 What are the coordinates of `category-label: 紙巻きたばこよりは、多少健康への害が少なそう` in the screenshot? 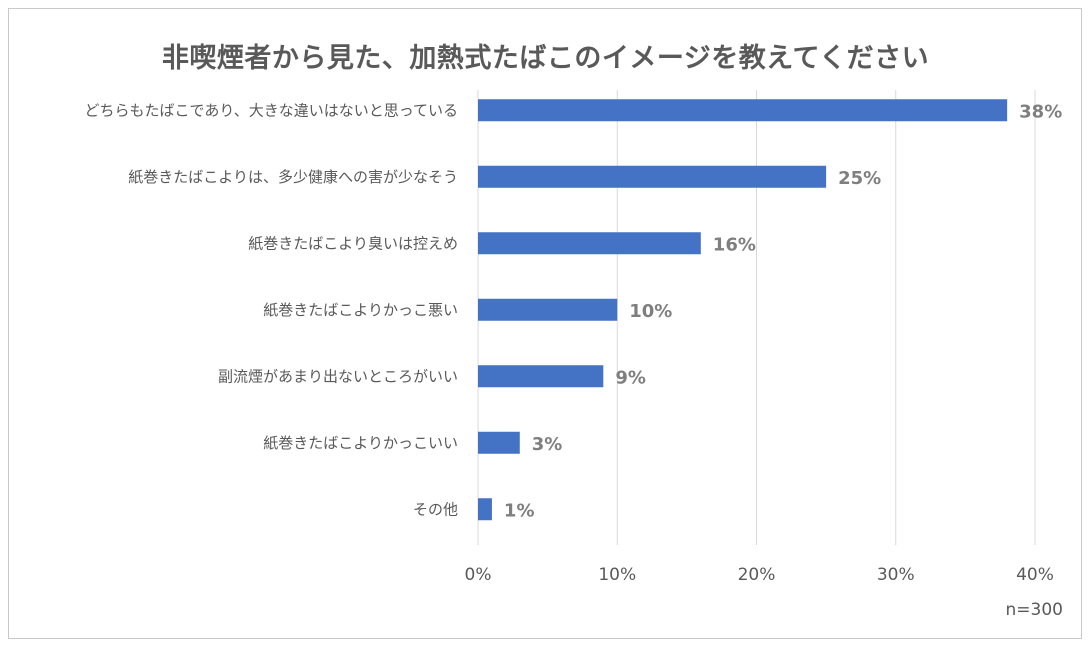 It's located at (293, 177).